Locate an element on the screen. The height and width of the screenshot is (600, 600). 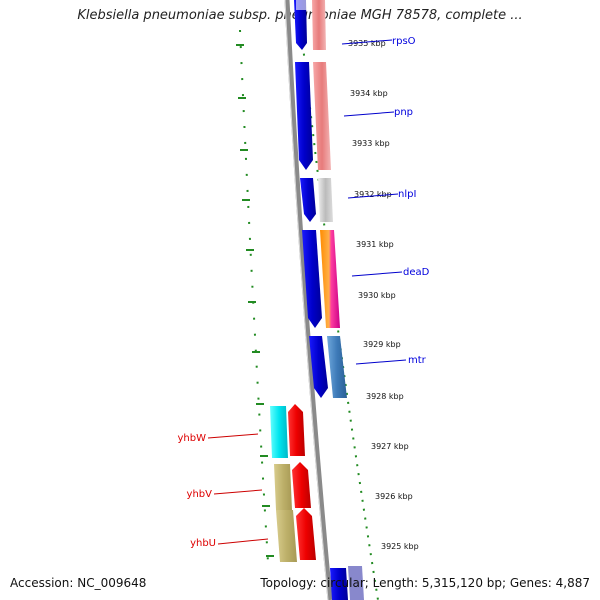
gene-yhbW-arrow is located at coordinates (296, 430).